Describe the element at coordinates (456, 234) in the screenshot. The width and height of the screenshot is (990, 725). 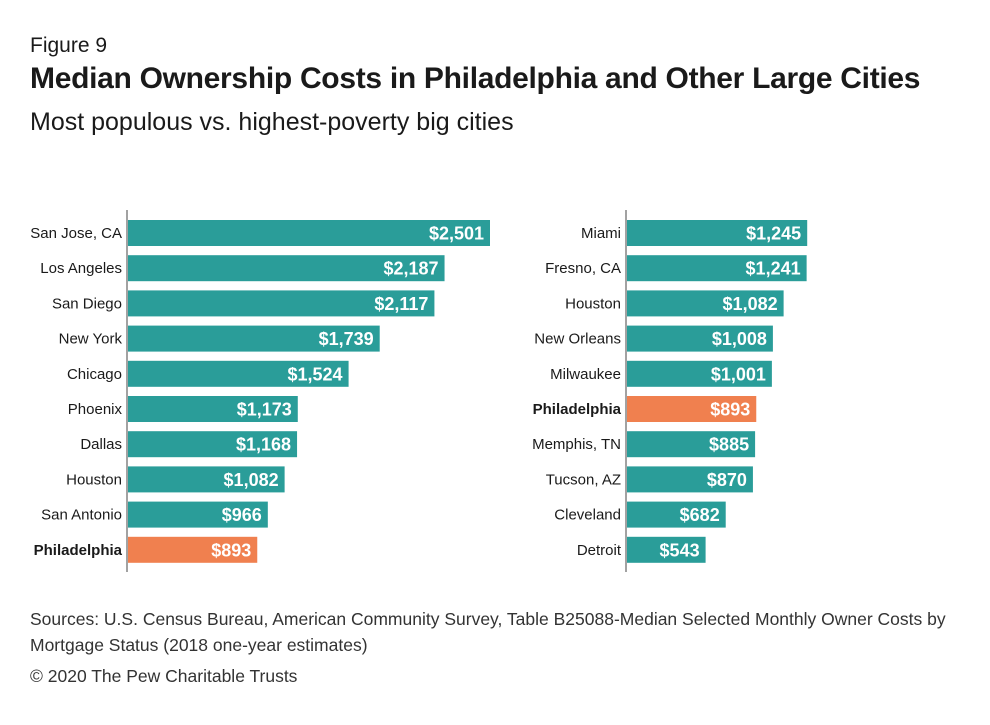
I see `left-value-label: $2,501` at that location.